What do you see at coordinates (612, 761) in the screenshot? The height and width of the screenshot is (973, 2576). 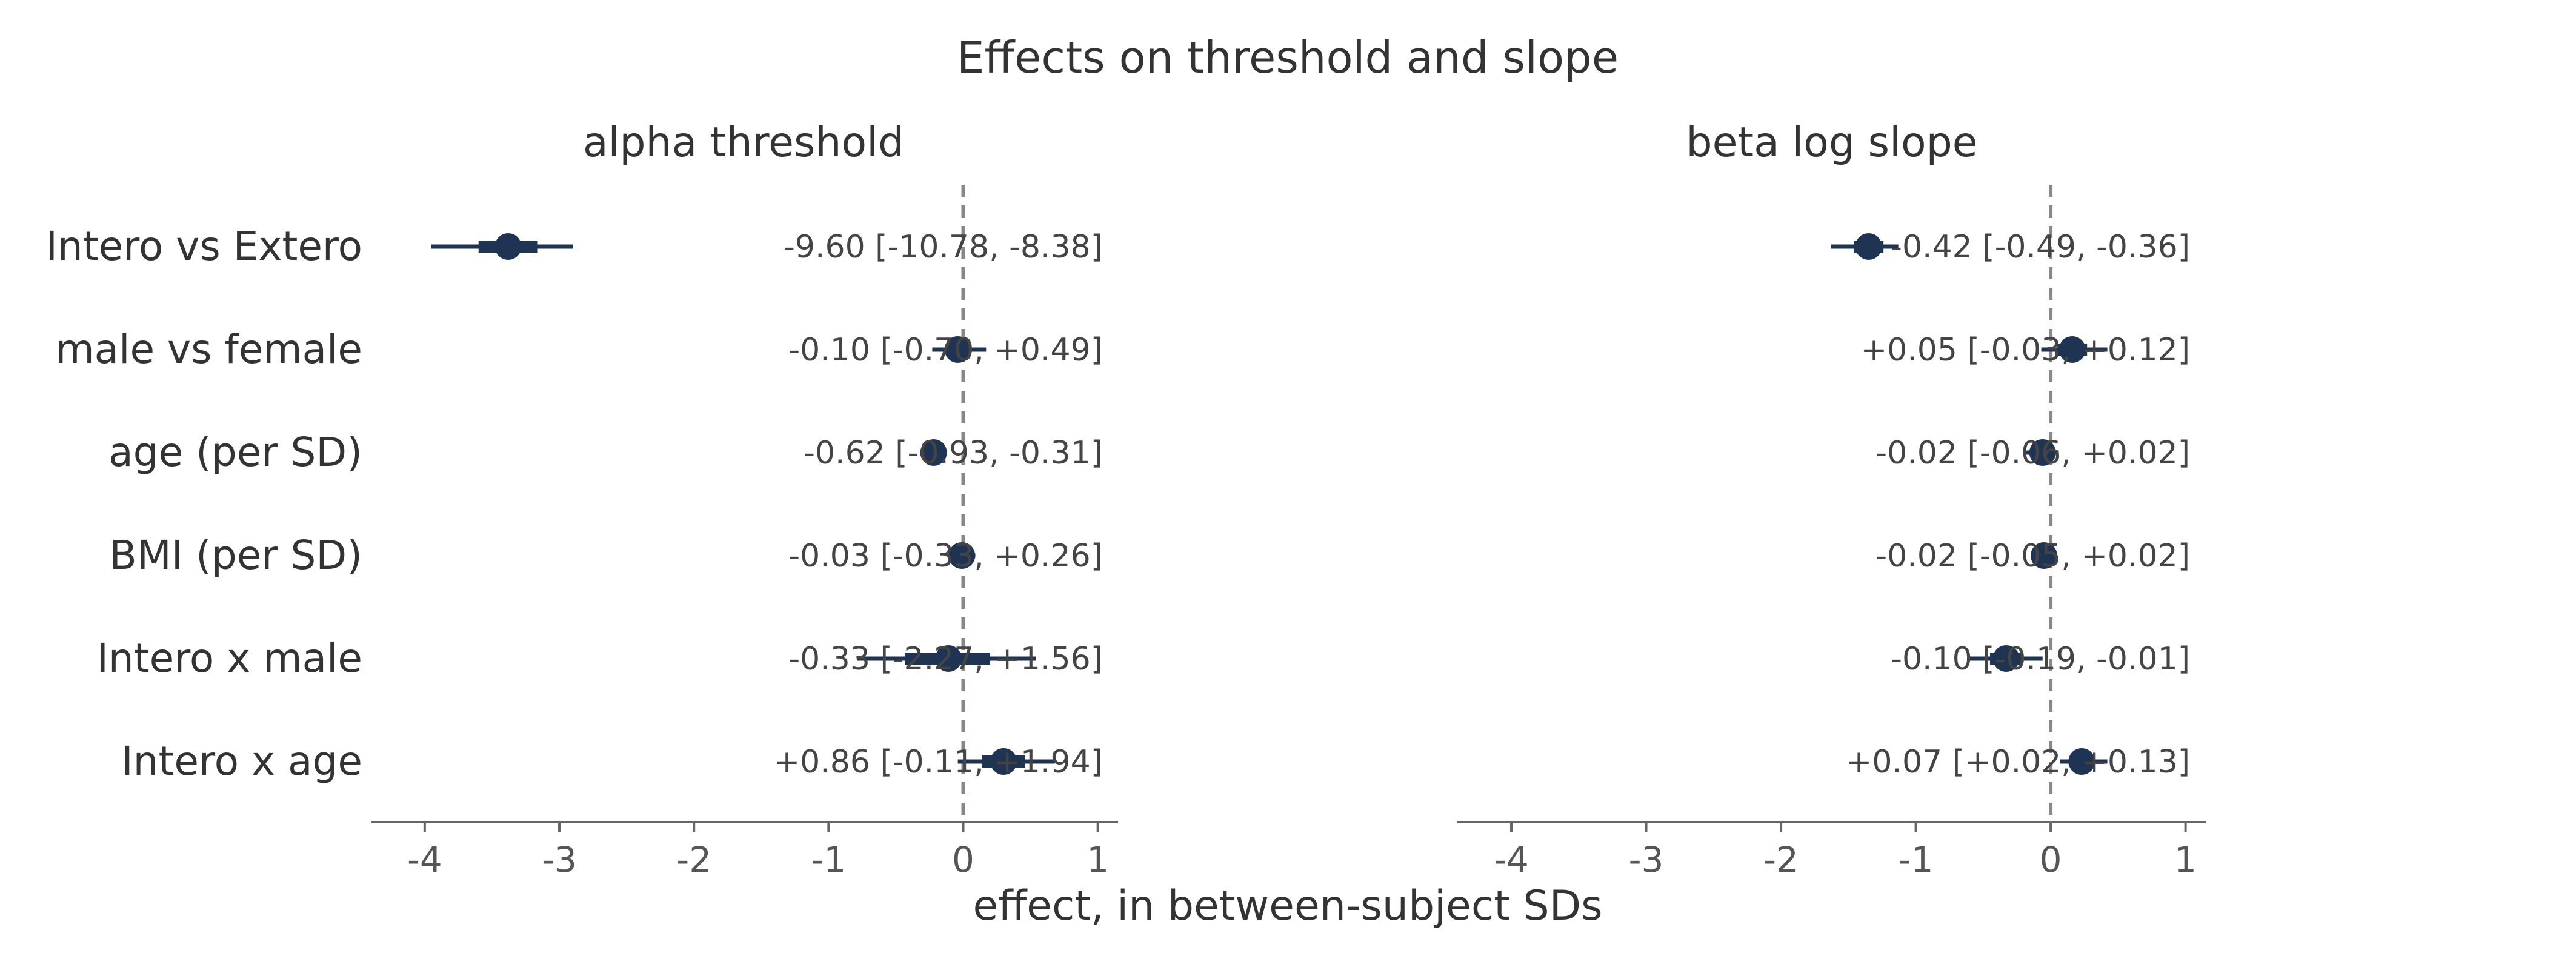 I see `forest-row: Intero x age +0.86 [-0.11, +1.94]` at bounding box center [612, 761].